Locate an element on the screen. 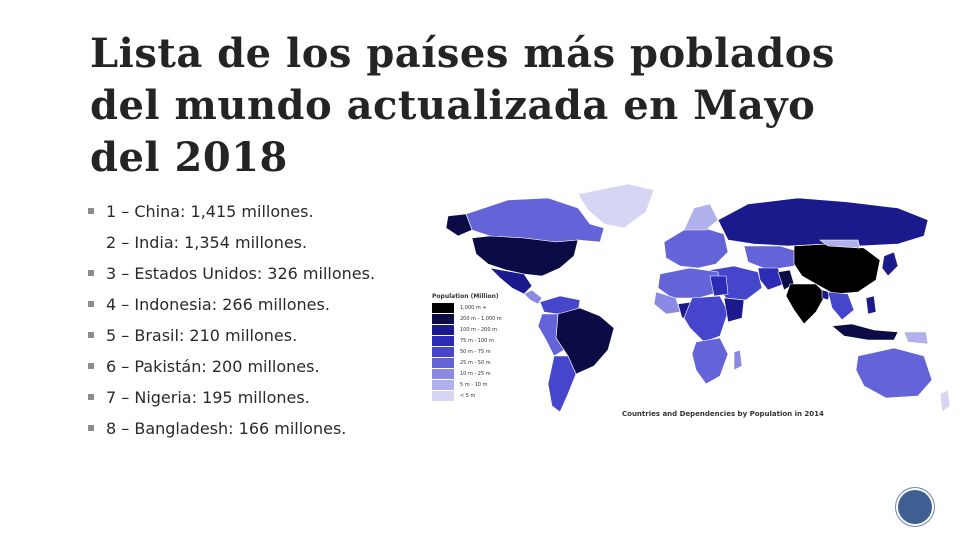  list-item: 2 – India: 1,354 millones. is located at coordinates (258, 242).